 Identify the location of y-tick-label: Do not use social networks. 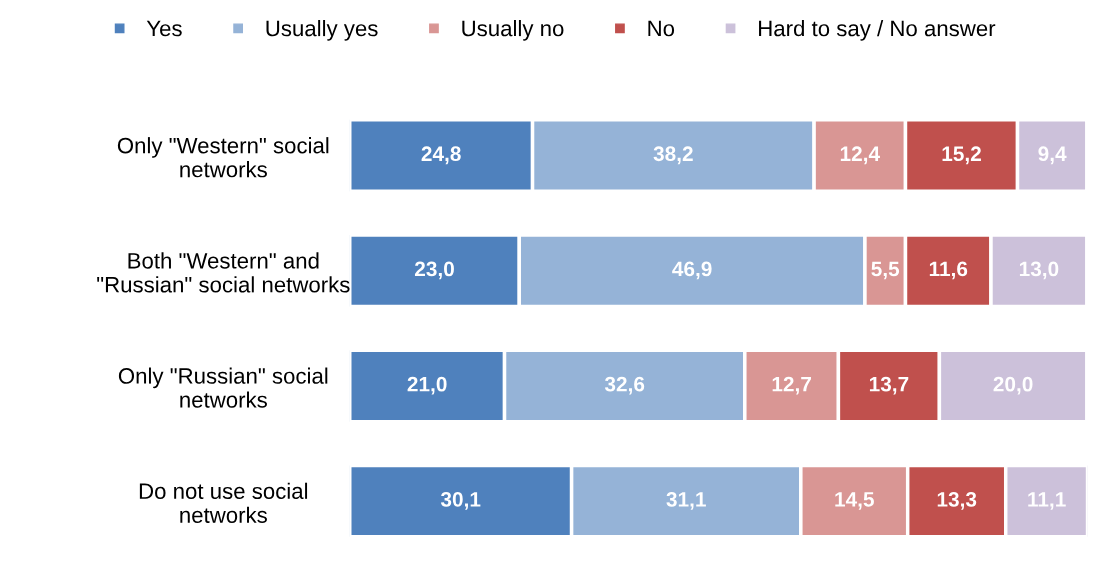
(223, 502).